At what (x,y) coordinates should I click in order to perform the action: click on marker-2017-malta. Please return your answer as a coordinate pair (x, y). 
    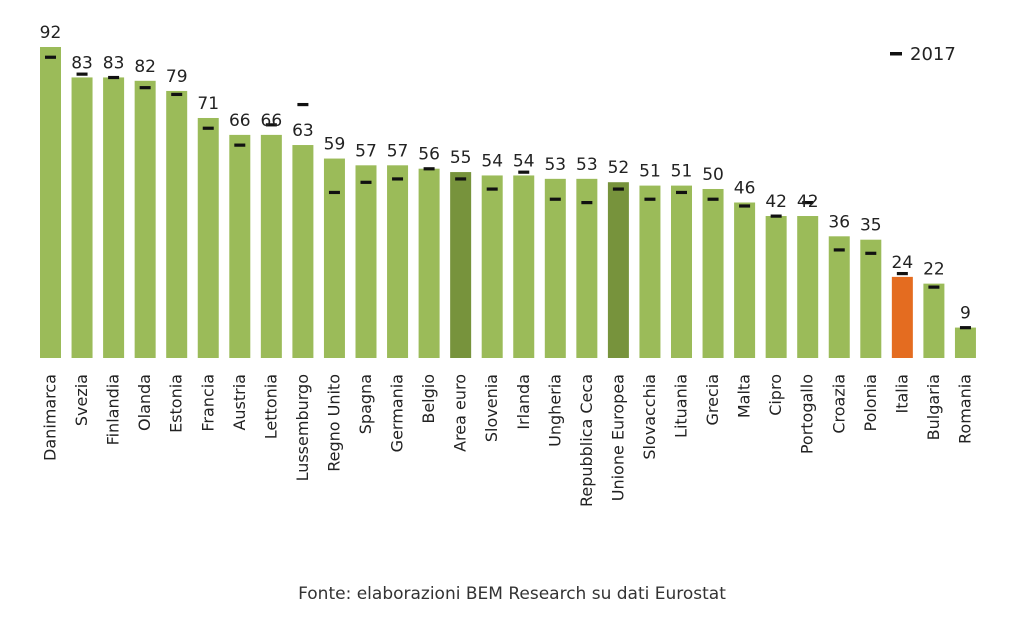
    Looking at the image, I should click on (745, 206).